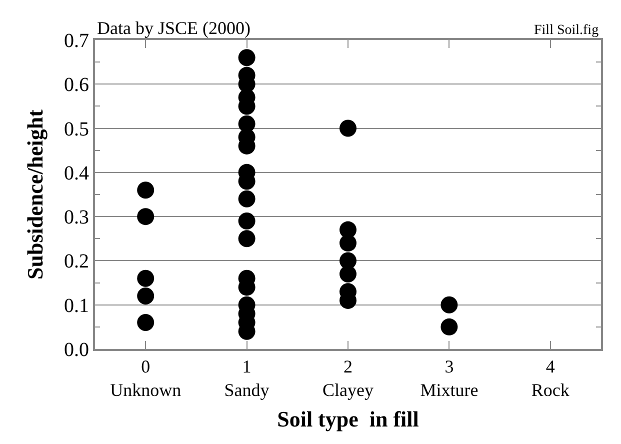  Describe the element at coordinates (76, 173) in the screenshot. I see `y-tick-label: 0.4` at that location.